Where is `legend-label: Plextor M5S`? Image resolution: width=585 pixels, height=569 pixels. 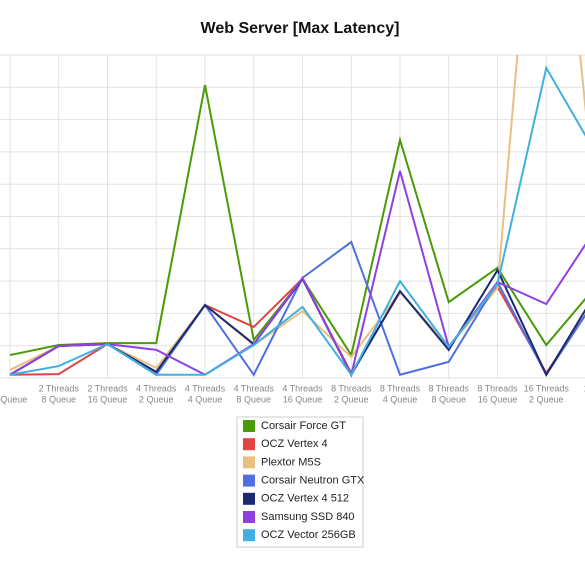
legend-label: Plextor M5S is located at coordinates (291, 462).